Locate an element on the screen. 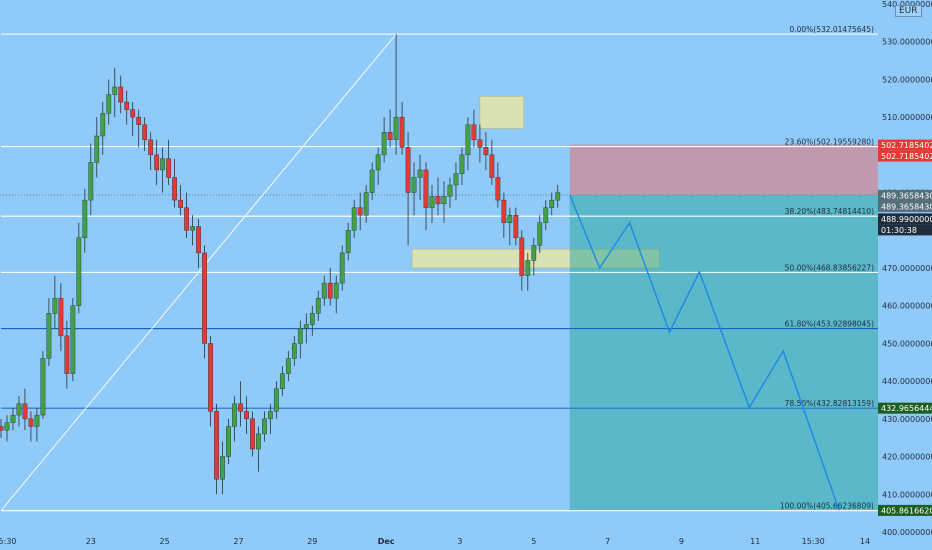  highlight-zone is located at coordinates (502, 112).